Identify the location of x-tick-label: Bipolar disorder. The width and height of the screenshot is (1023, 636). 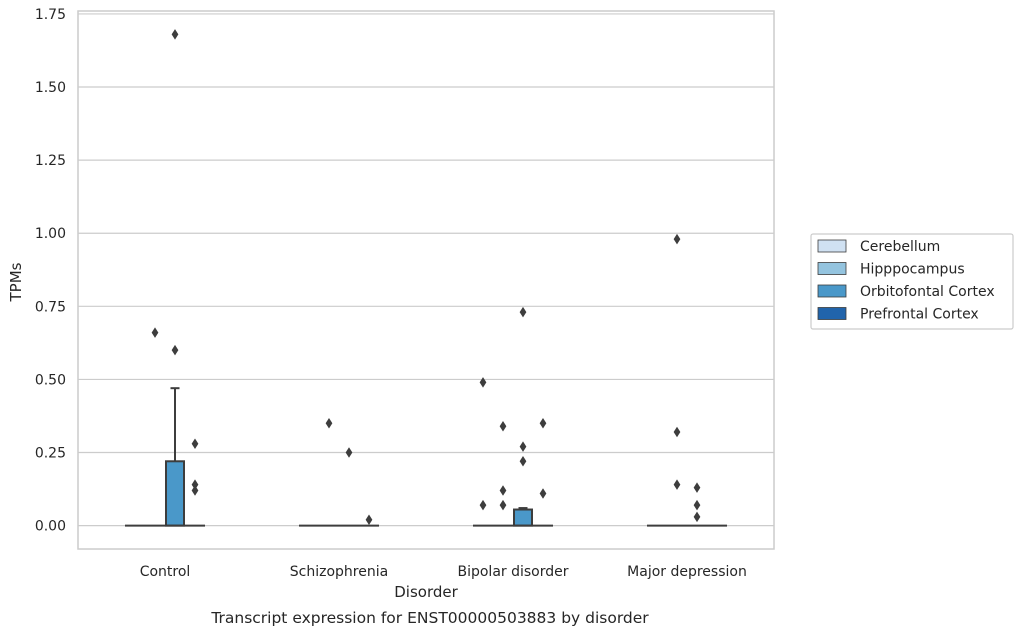
(512, 572).